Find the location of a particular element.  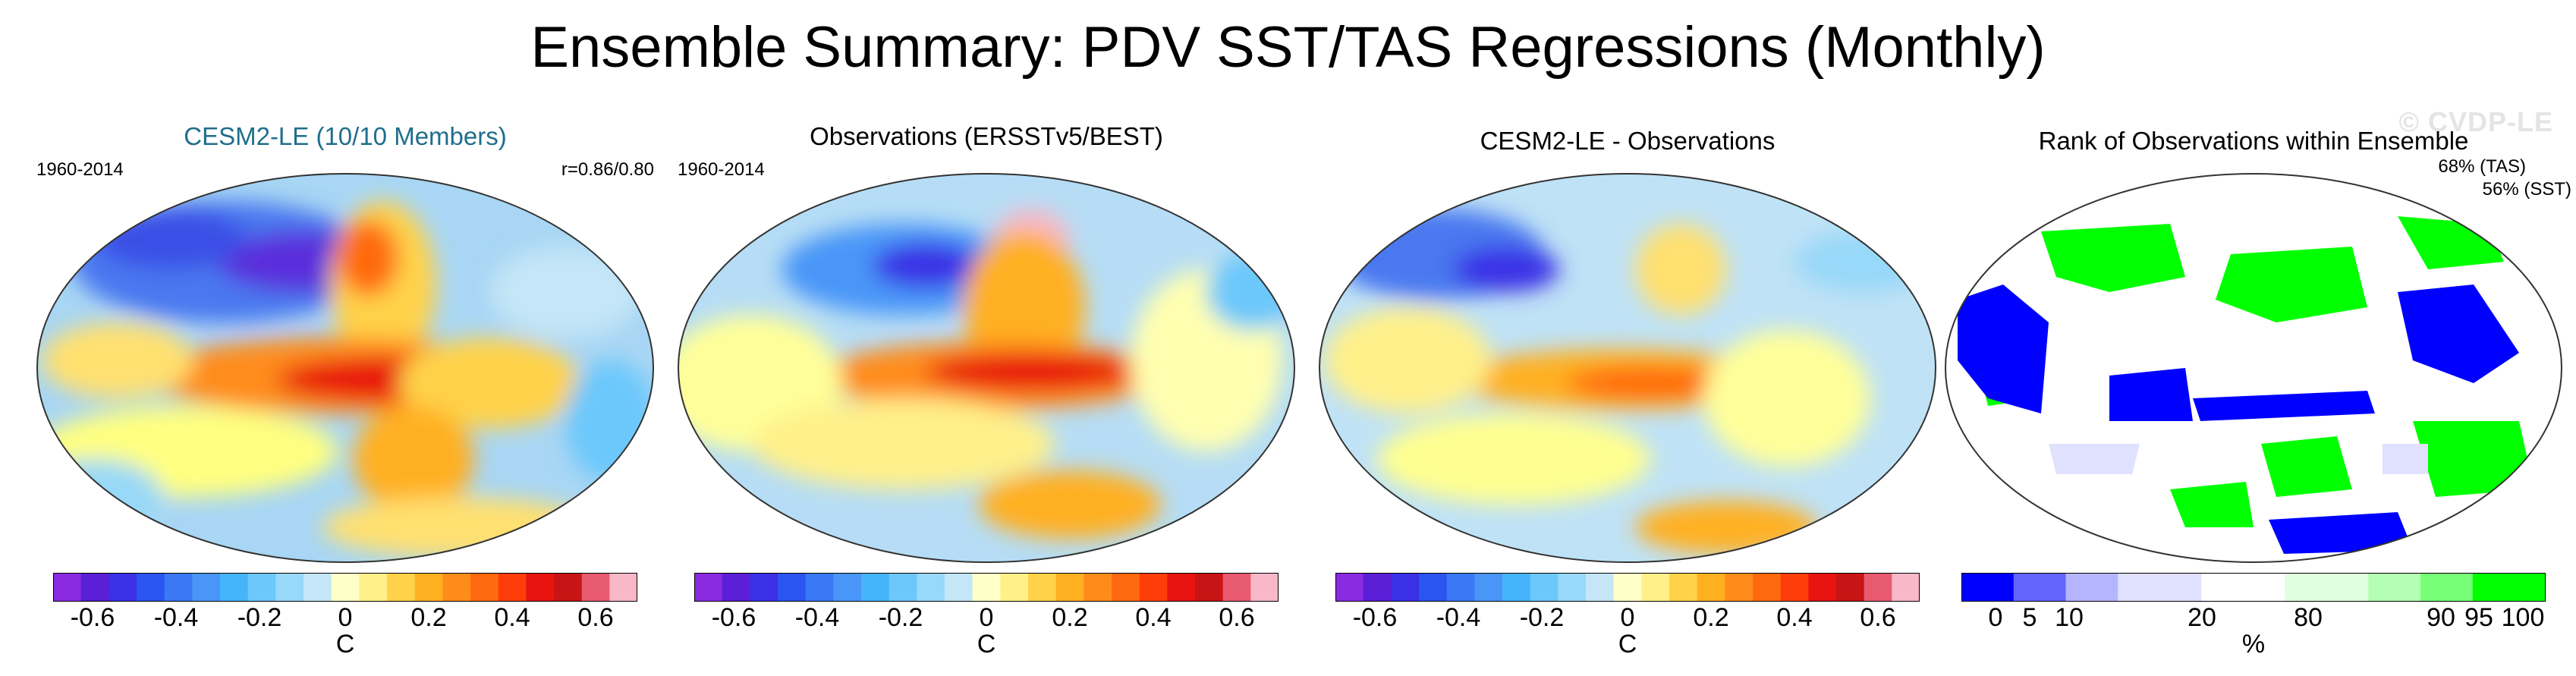

colorbar-rank is located at coordinates (2253, 587).